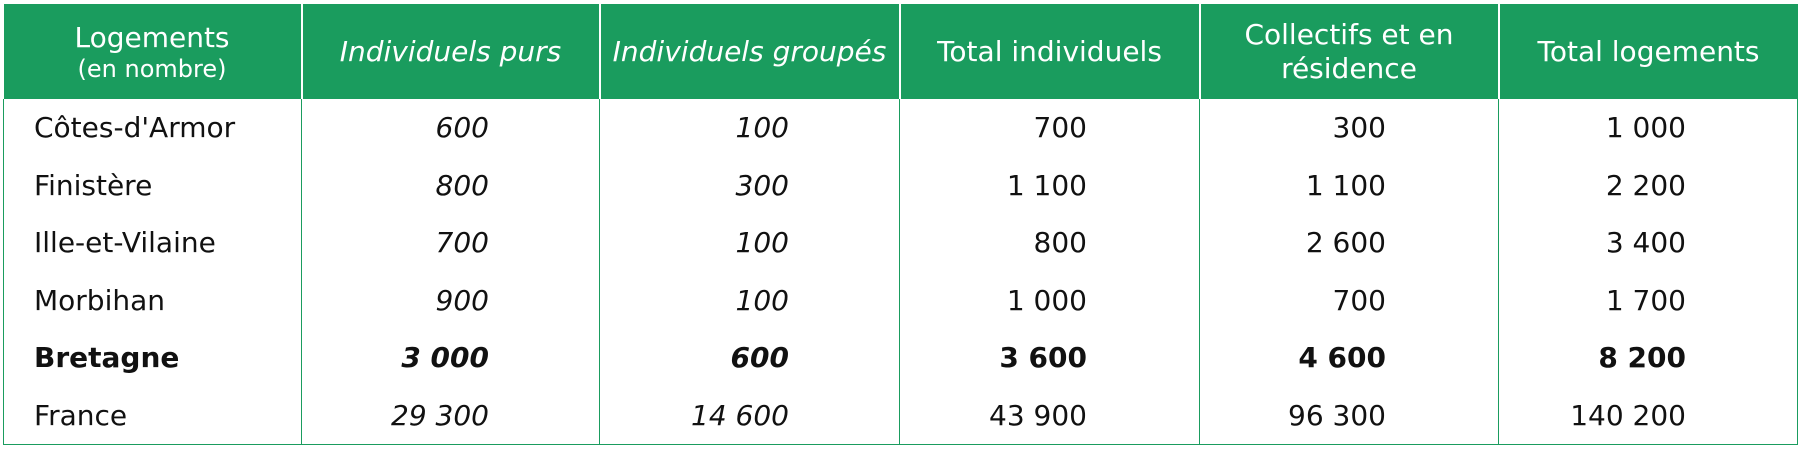  What do you see at coordinates (1348, 51) in the screenshot?
I see `header-collectifs: Collectifs et en résidence` at bounding box center [1348, 51].